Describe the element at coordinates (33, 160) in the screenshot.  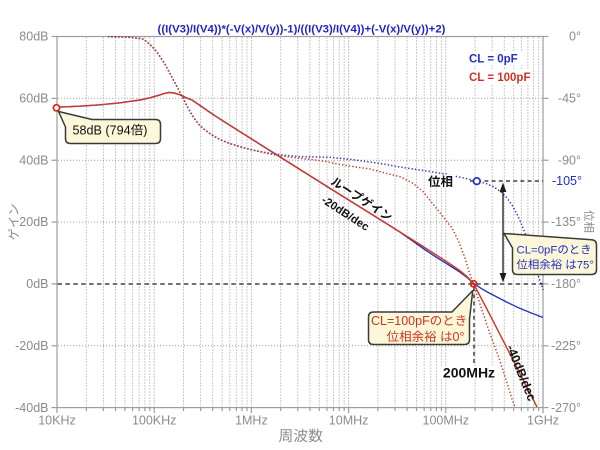
I see `svg-text: 40dB` at that location.